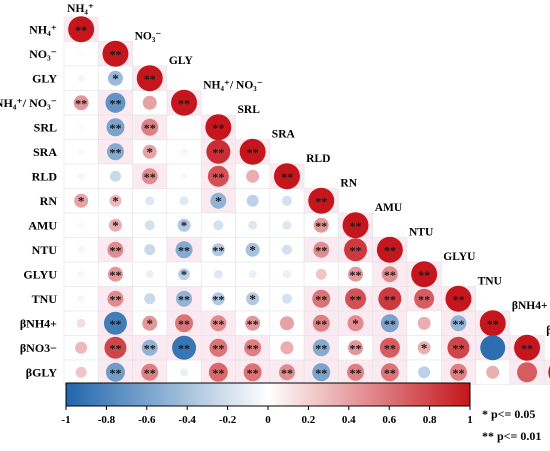  What do you see at coordinates (511, 425) in the screenshot?
I see `significance-legend: * p<= 0.05 ** p<= 0.01` at bounding box center [511, 425].